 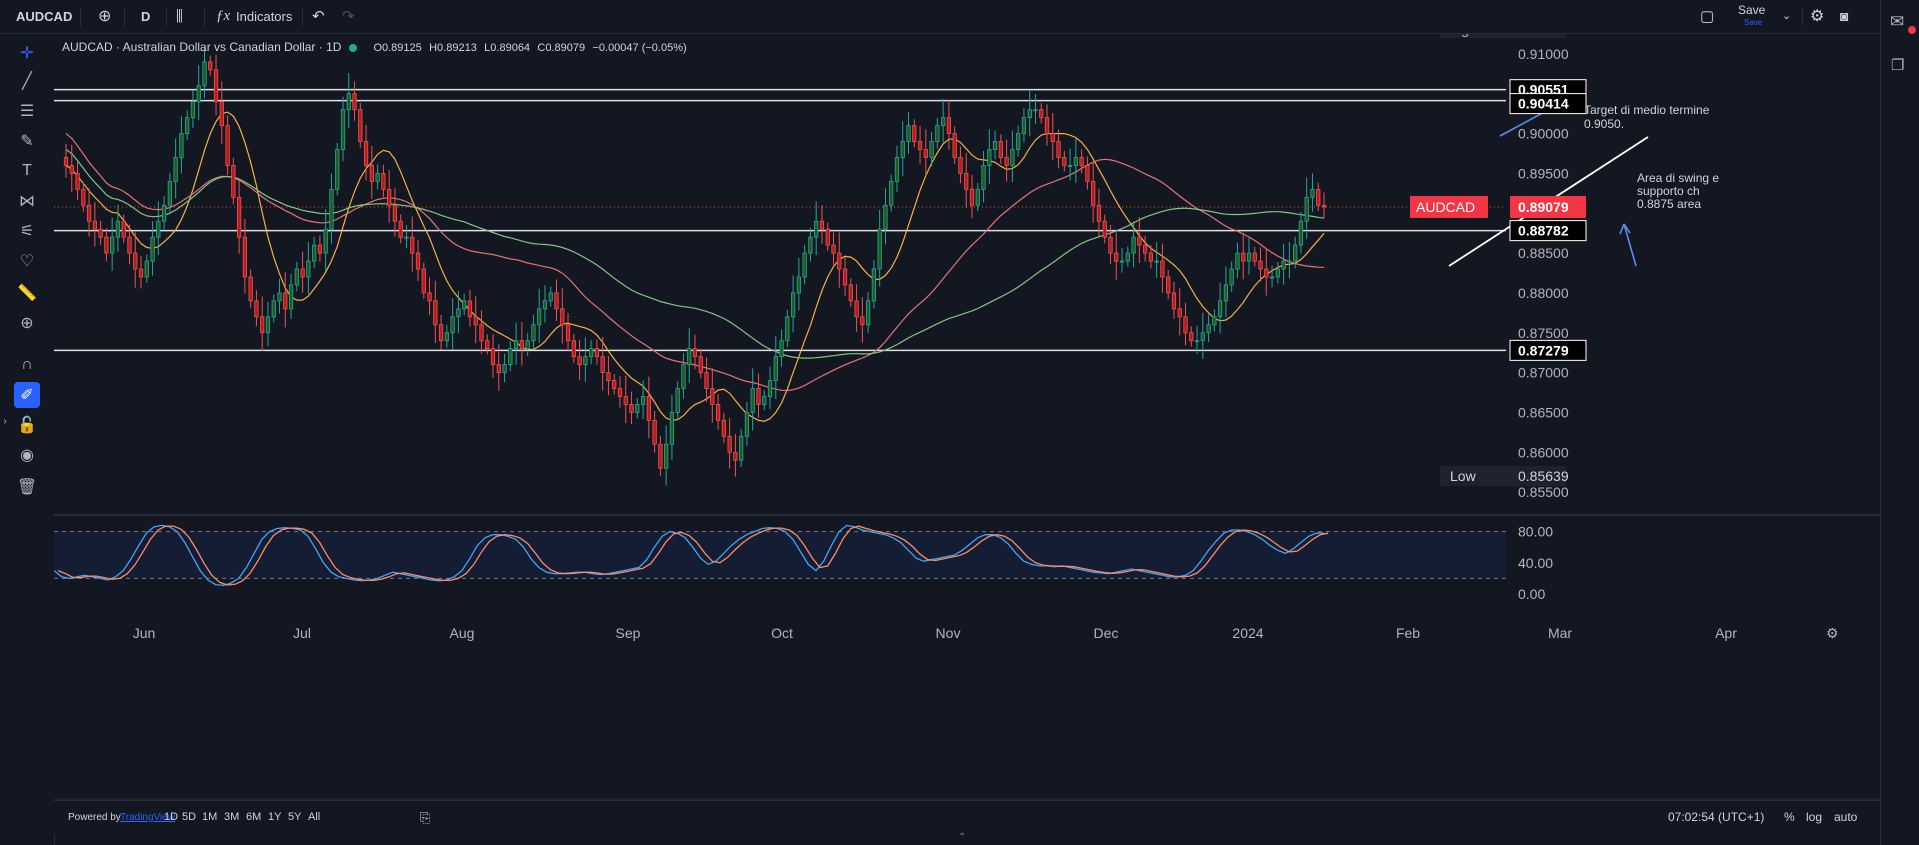 I want to click on undo-icon: ↶, so click(x=318, y=16).